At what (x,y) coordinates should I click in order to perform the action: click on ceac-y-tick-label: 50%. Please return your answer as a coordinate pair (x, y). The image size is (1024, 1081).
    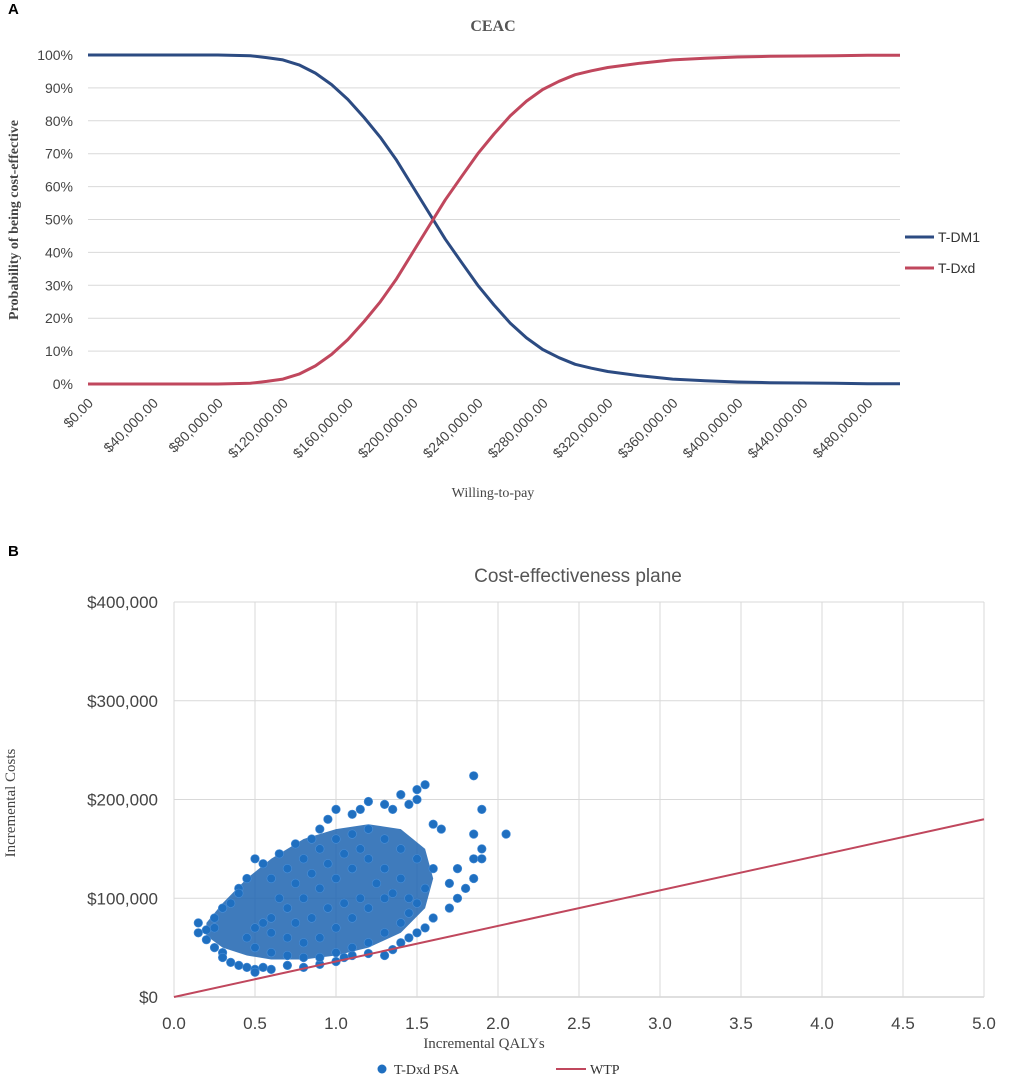
    Looking at the image, I should click on (59, 220).